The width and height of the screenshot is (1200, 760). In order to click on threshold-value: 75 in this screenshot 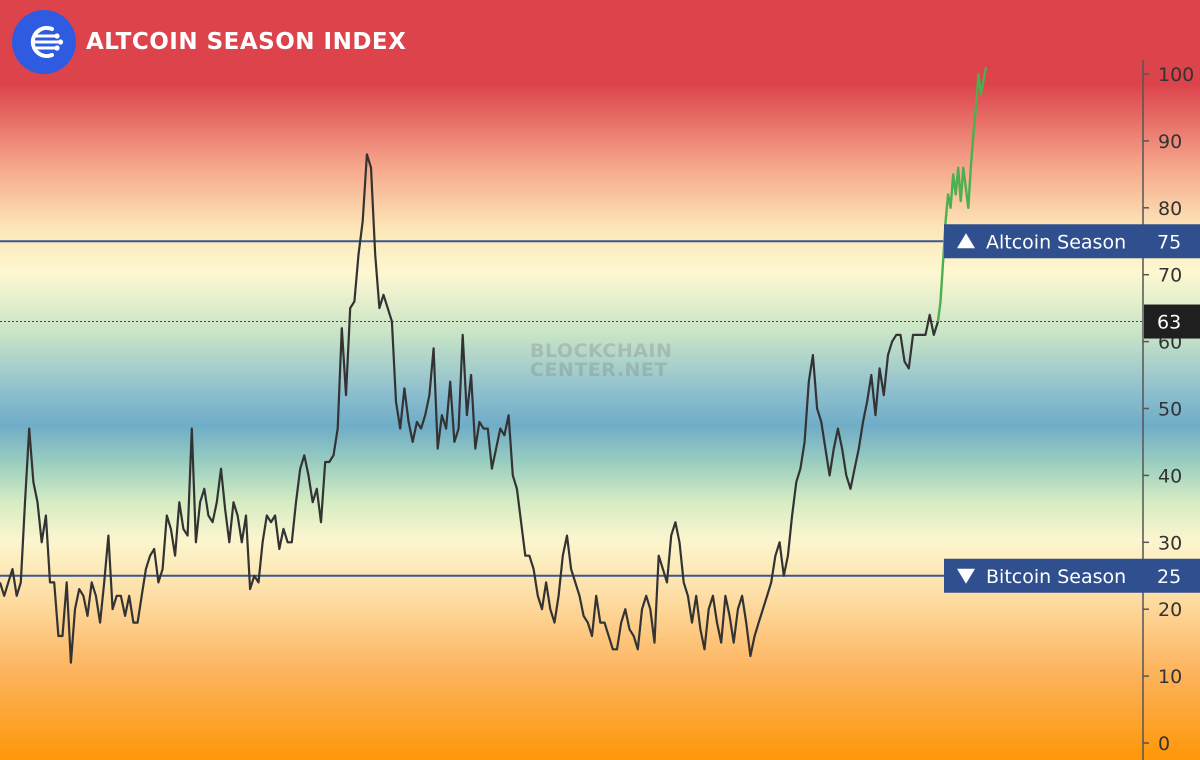, I will do `click(1169, 242)`.